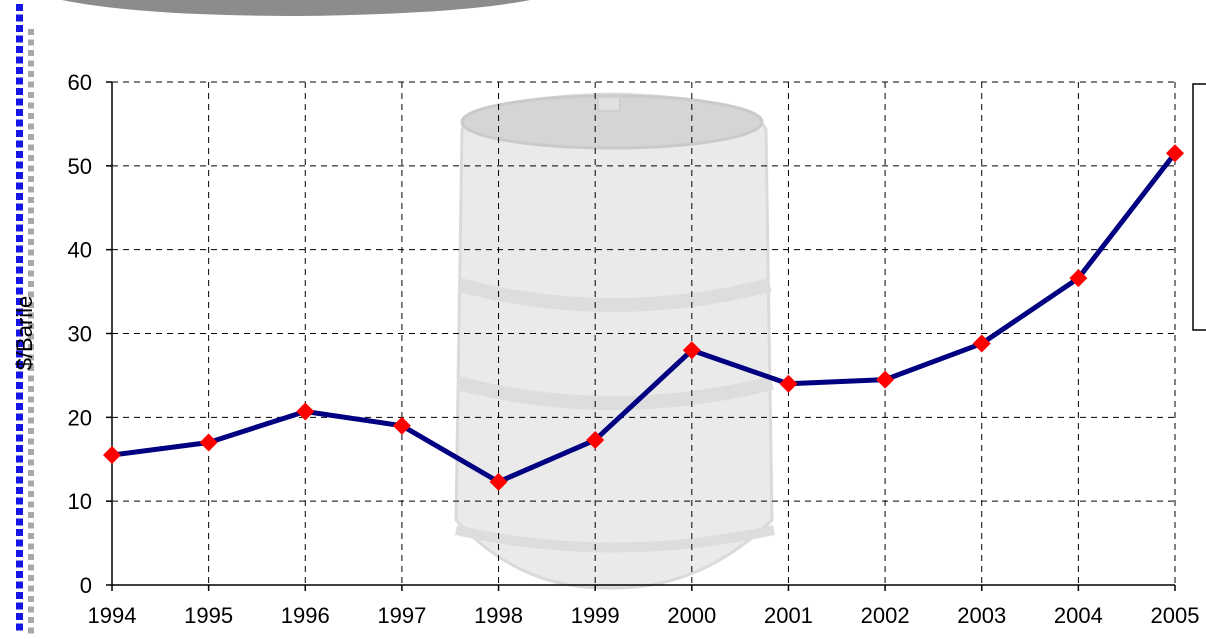 This screenshot has height=639, width=1206. What do you see at coordinates (595, 615) in the screenshot?
I see `x-tick-label: 1999` at bounding box center [595, 615].